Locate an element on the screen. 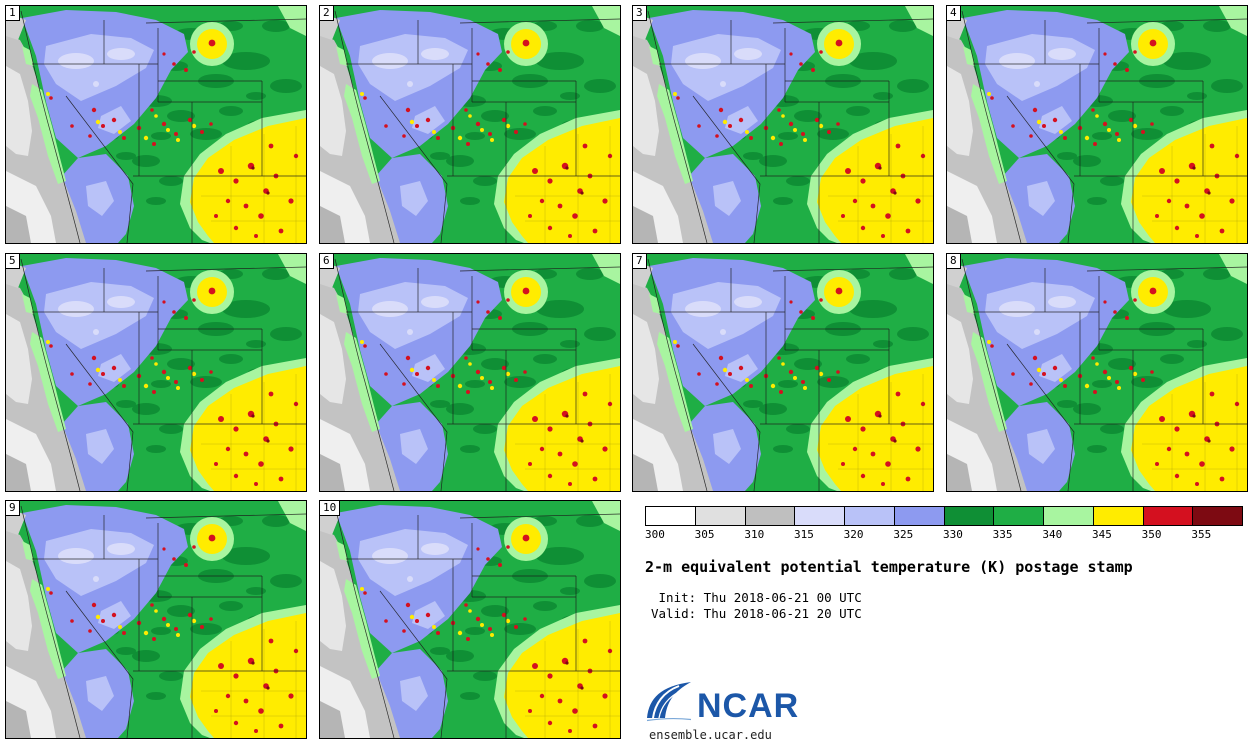 The width and height of the screenshot is (1260, 746). member-number: 7 is located at coordinates (639, 261).